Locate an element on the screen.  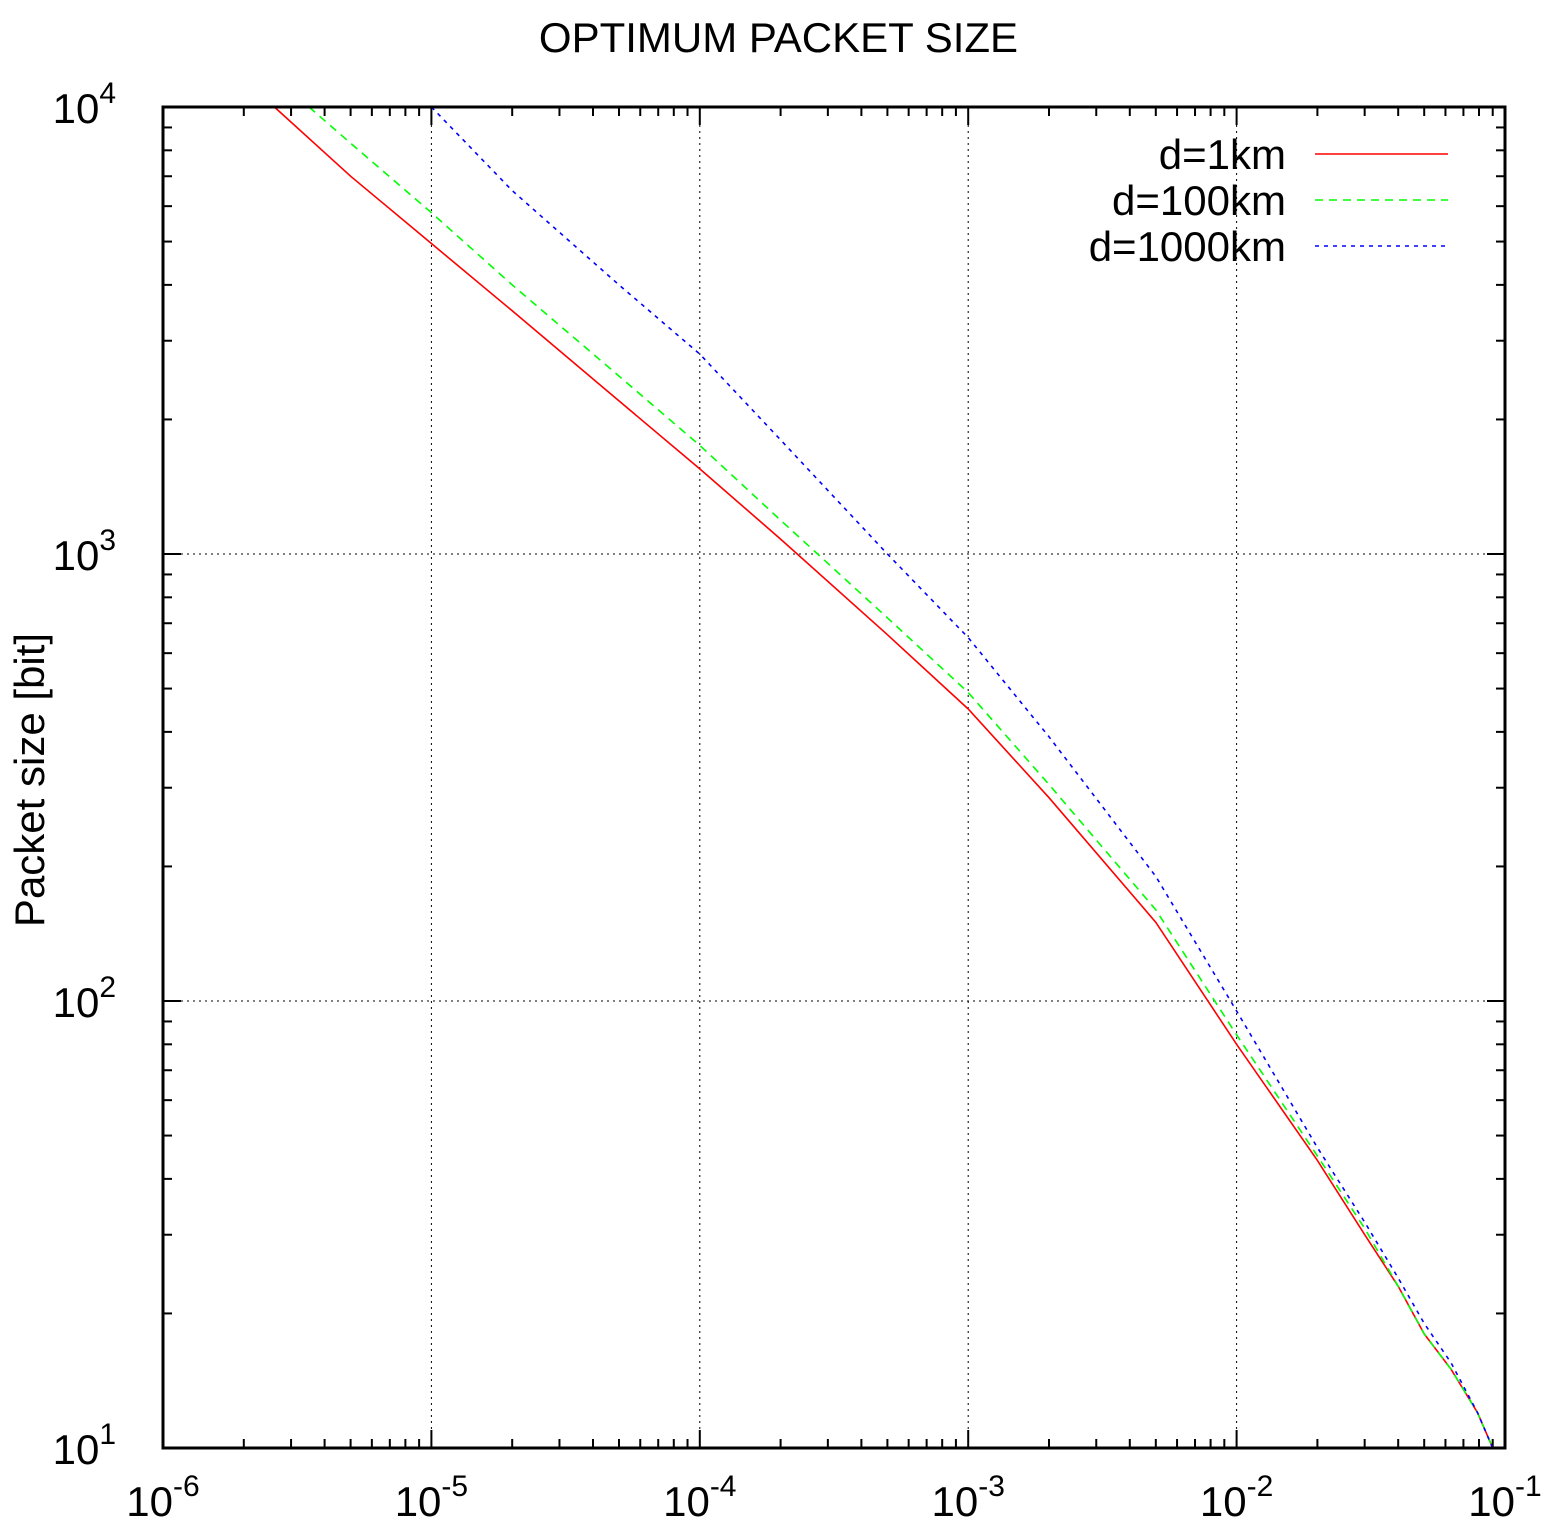
x-tick-label: 10⁻⁶ is located at coordinates (162, 1497).